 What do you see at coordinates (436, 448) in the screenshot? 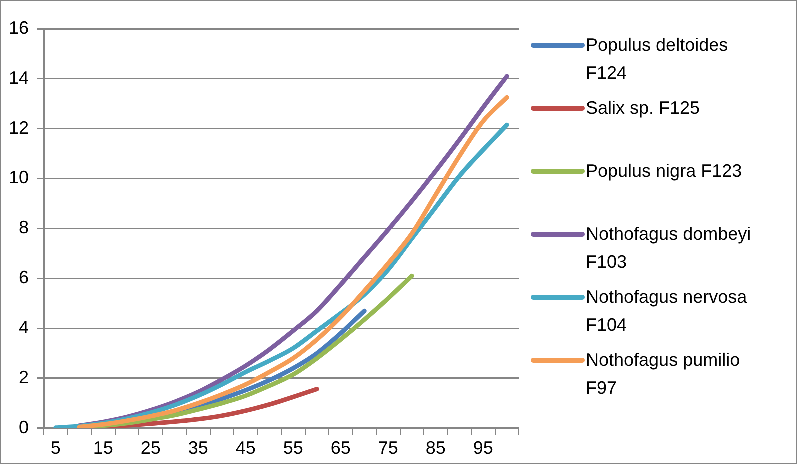
I see `x-tick-label: 85` at bounding box center [436, 448].